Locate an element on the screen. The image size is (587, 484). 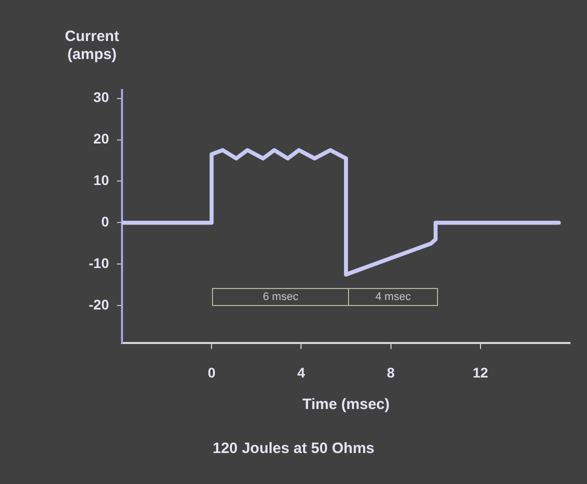
y-tick-label: 30 is located at coordinates (101, 97).